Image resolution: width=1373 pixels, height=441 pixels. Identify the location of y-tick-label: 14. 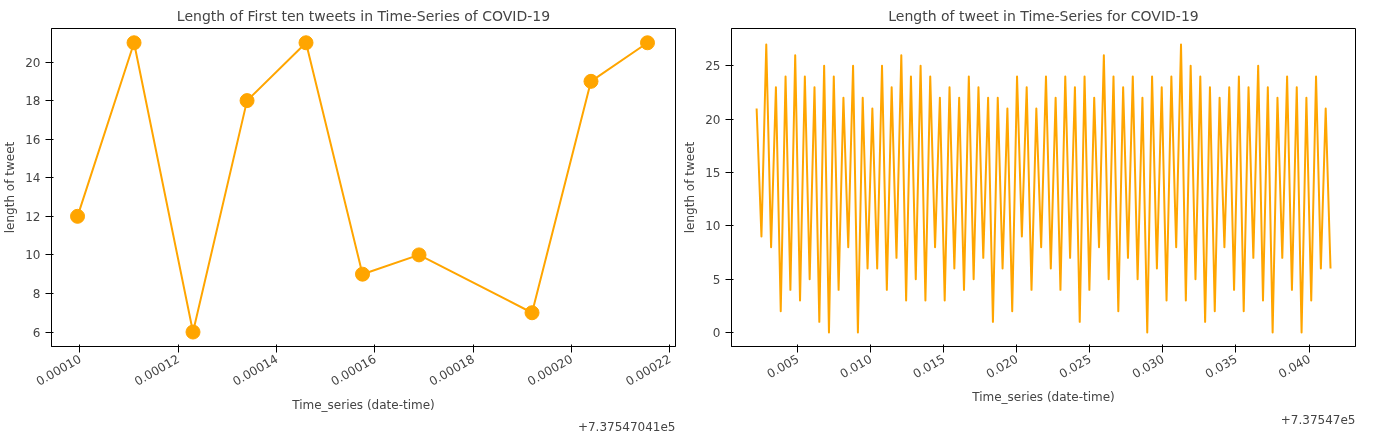
(33, 178).